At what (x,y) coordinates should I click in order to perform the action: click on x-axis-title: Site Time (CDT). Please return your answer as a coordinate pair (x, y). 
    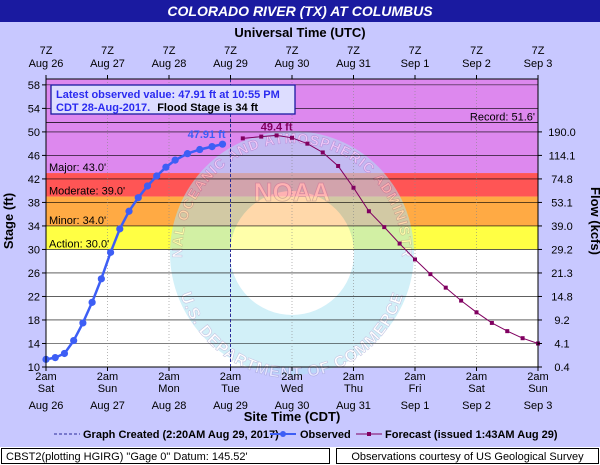
    Looking at the image, I should click on (292, 416).